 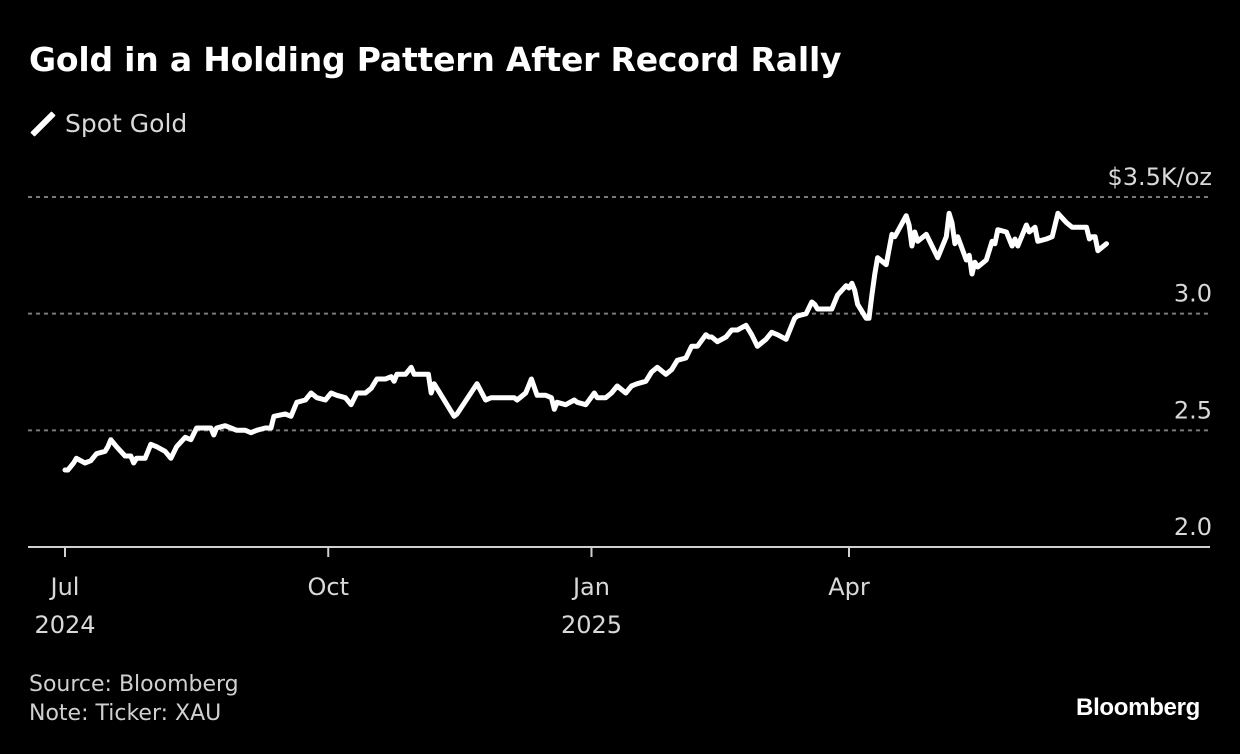 What do you see at coordinates (1193, 410) in the screenshot?
I see `y-tick-label: 2.5` at bounding box center [1193, 410].